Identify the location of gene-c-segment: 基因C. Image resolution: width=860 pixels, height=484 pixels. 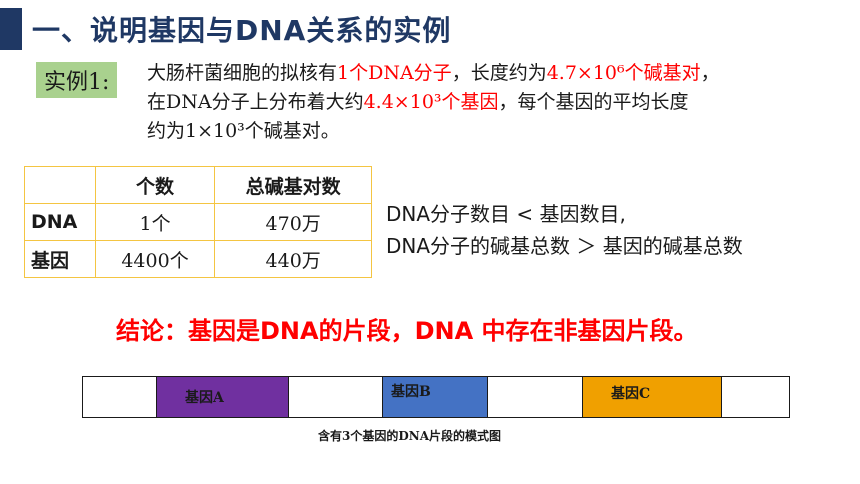
(652, 397).